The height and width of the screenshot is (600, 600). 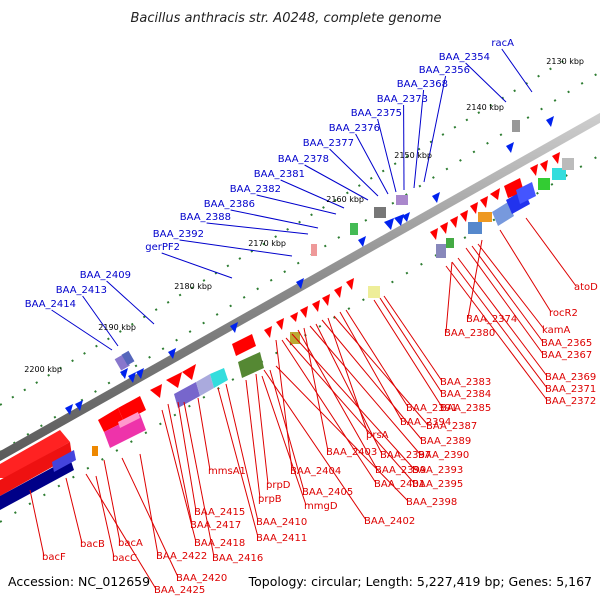 I want to click on reverse-gene-label: mmgD, so click(x=321, y=506).